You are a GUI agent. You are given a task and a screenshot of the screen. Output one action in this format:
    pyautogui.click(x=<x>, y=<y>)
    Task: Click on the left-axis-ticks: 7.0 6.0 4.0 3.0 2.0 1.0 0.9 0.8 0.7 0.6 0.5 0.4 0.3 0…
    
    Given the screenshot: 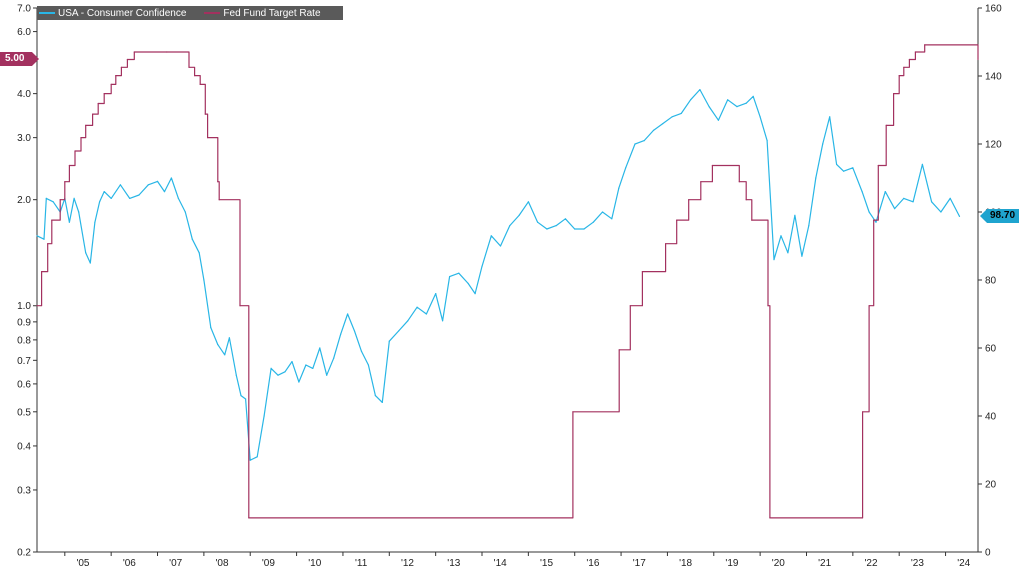 What is the action you would take?
    pyautogui.click(x=27, y=281)
    